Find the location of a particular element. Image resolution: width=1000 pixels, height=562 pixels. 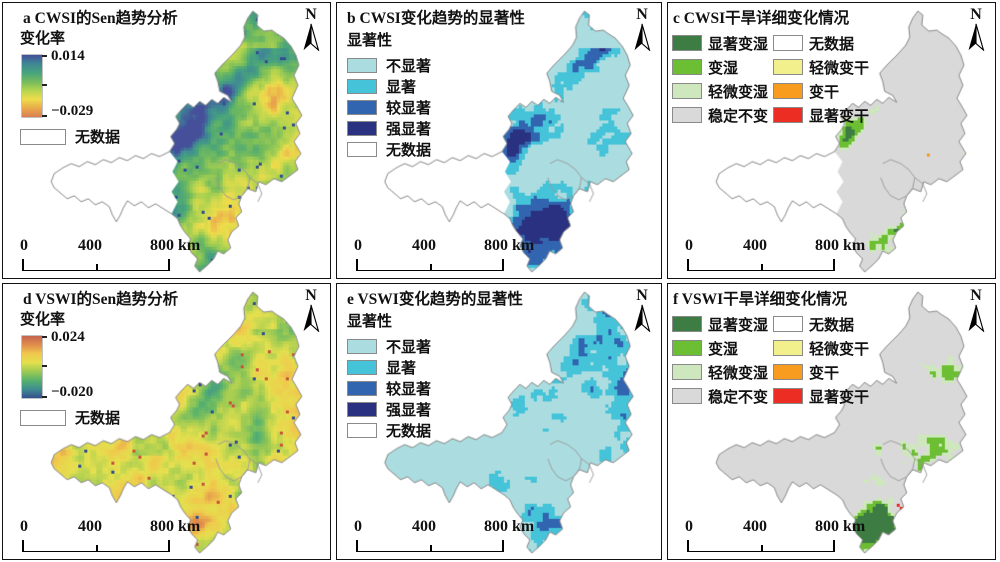

panel-title: d VSWI的Sen趋势分析 is located at coordinates (101, 299).